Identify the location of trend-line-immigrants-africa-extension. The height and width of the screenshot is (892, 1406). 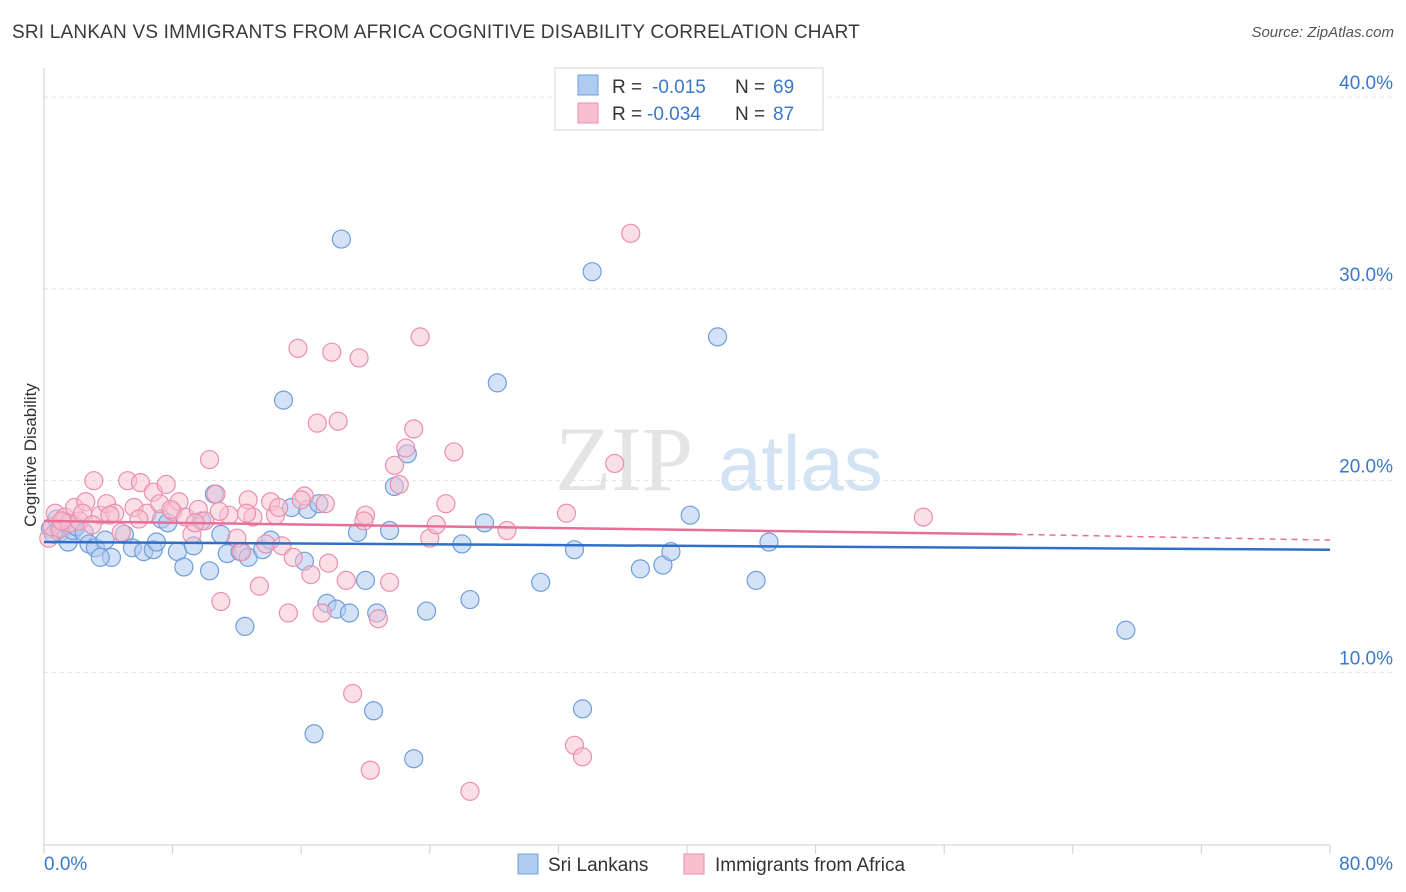
(1173, 537).